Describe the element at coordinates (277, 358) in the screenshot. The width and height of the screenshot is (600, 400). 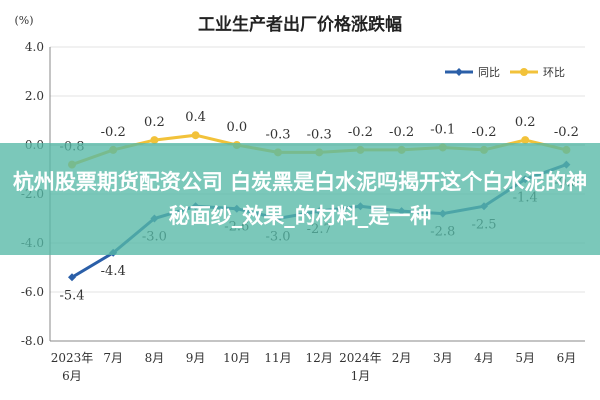
I see `x-tick-label: 11月` at that location.